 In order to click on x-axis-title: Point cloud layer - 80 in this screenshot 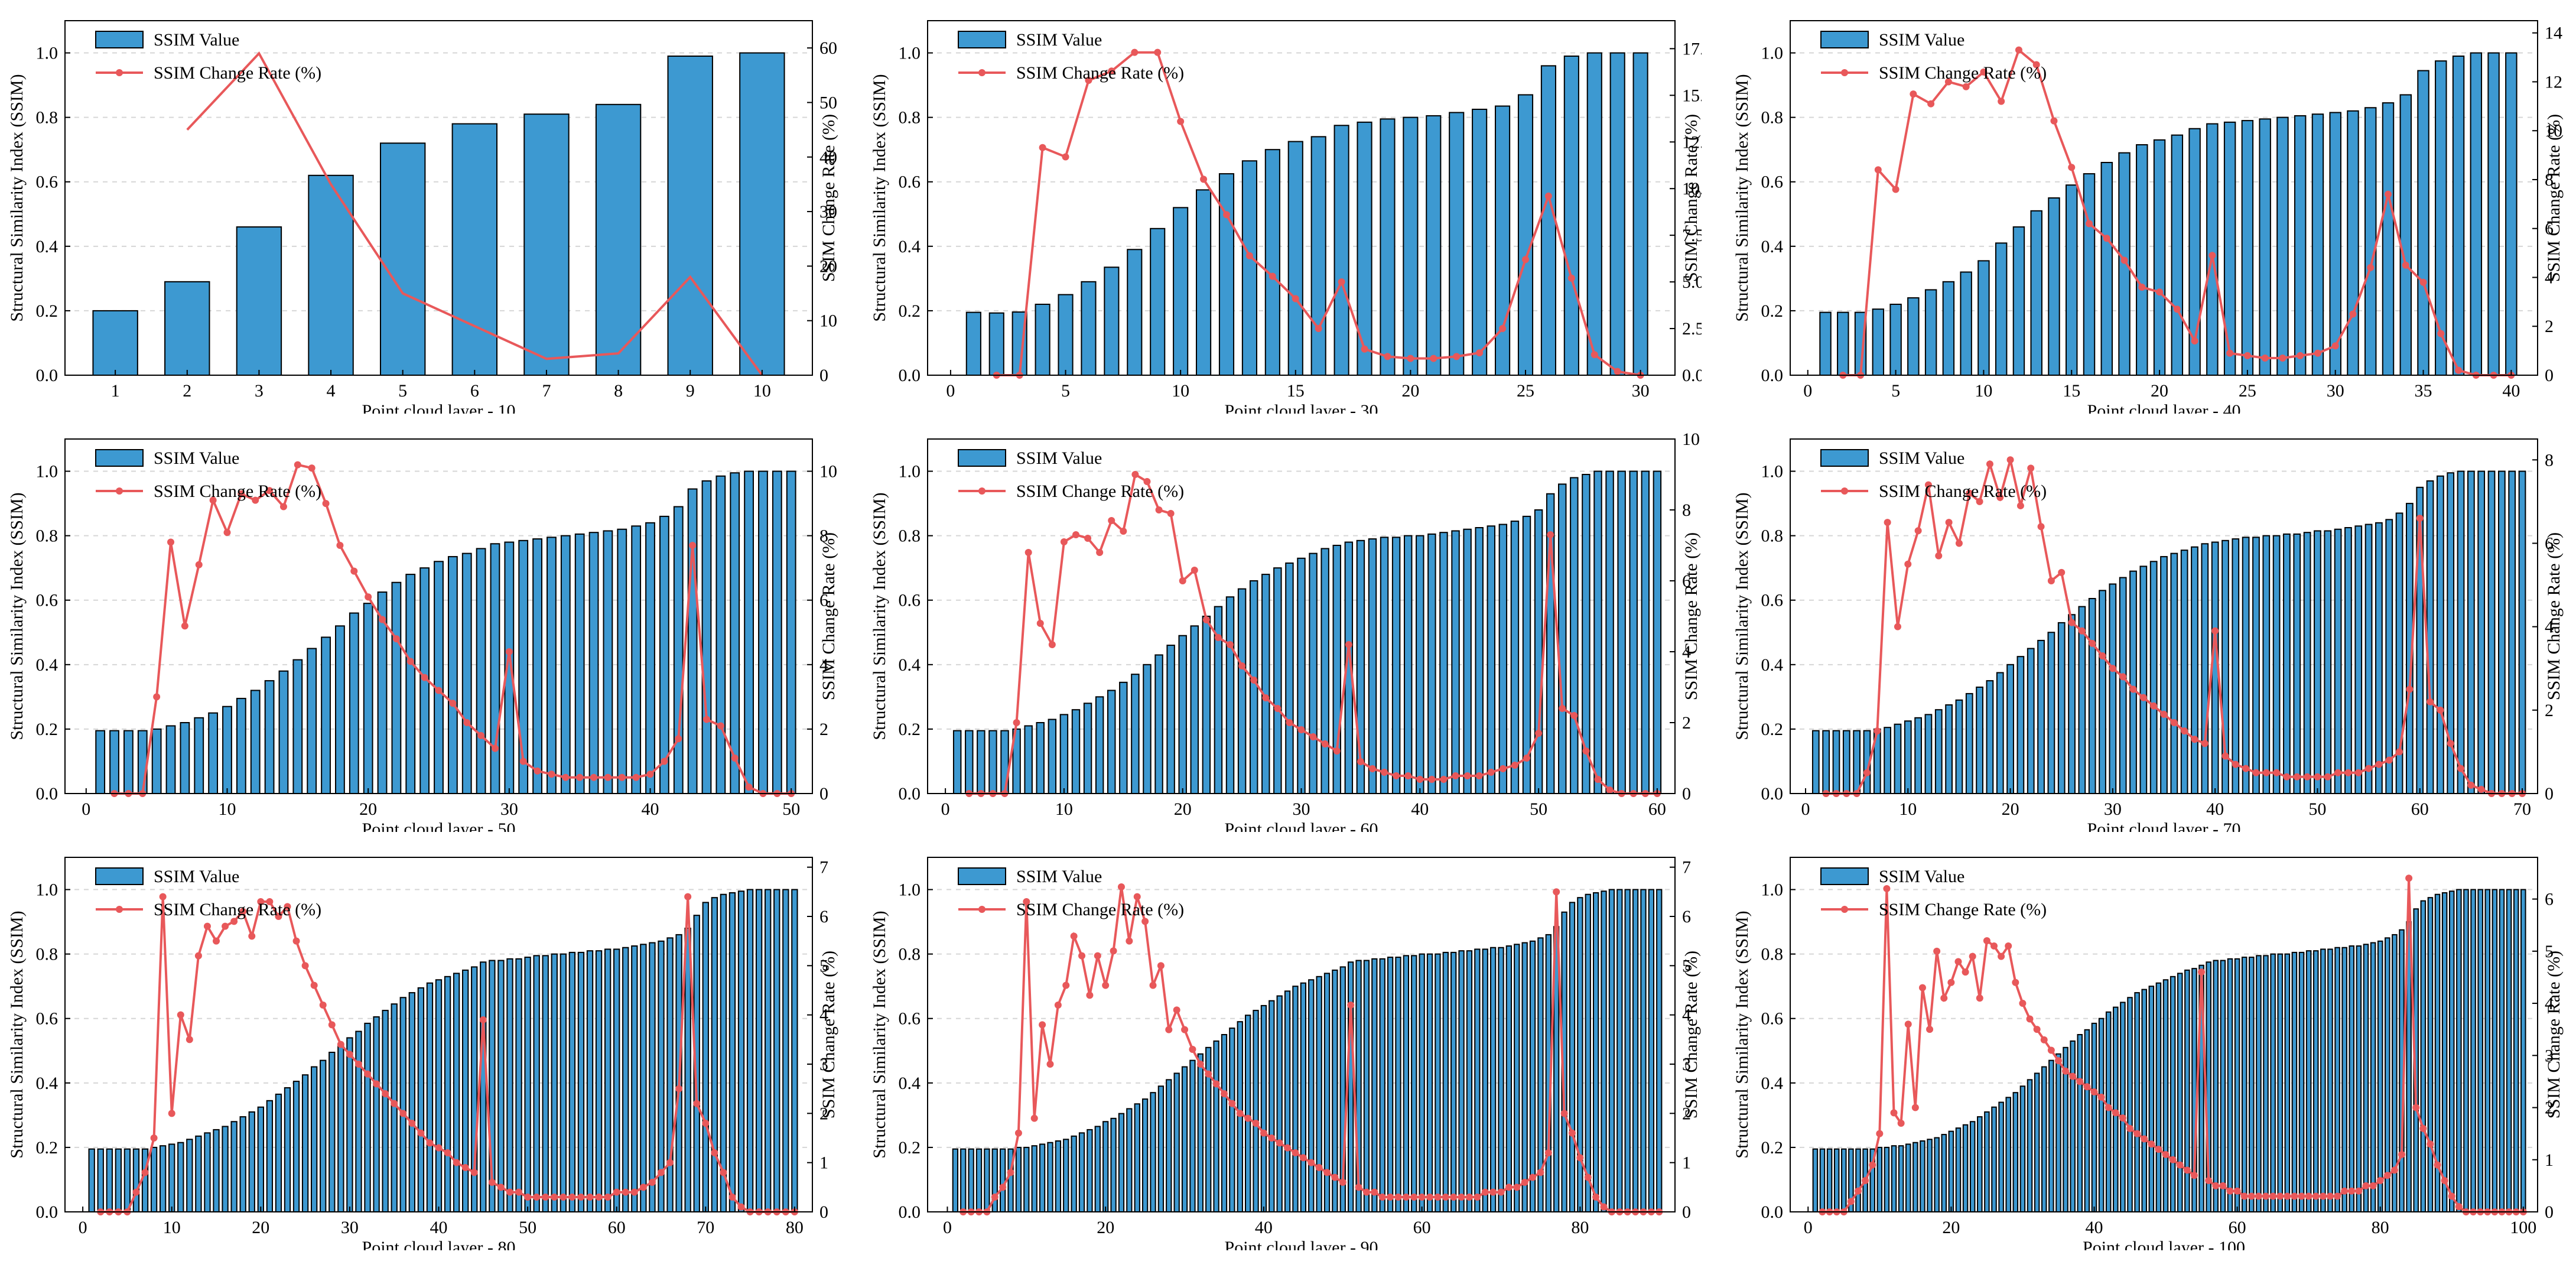, I will do `click(439, 1244)`.